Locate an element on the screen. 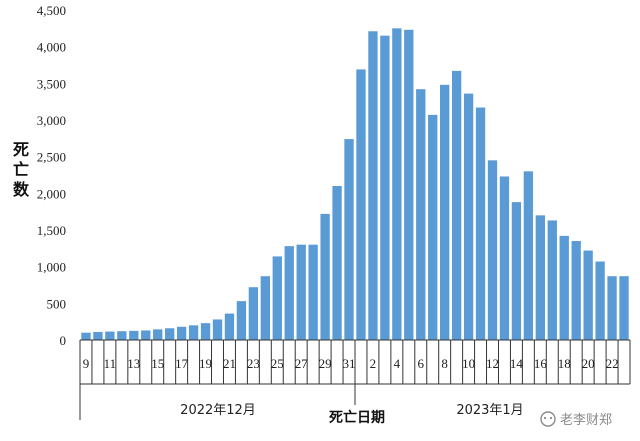 The width and height of the screenshot is (640, 441). x-tick-label: 6 is located at coordinates (421, 363).